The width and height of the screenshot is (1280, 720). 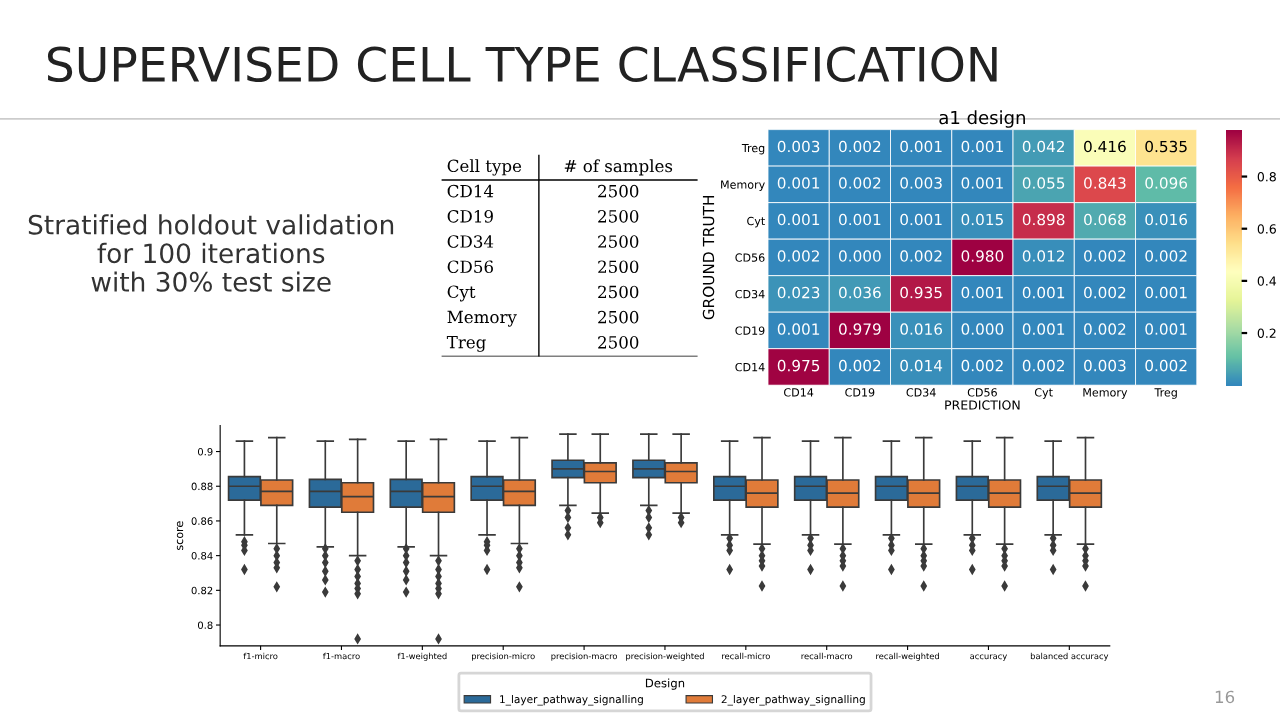 What do you see at coordinates (470, 216) in the screenshot?
I see `category-label: CD19` at bounding box center [470, 216].